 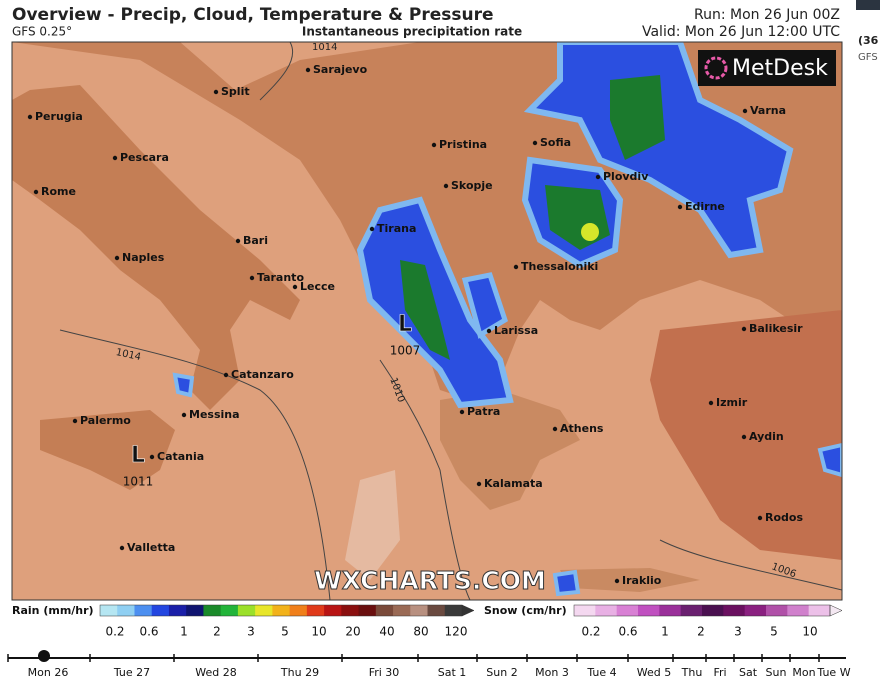 What do you see at coordinates (630, 580) in the screenshot?
I see `land-crete` at bounding box center [630, 580].